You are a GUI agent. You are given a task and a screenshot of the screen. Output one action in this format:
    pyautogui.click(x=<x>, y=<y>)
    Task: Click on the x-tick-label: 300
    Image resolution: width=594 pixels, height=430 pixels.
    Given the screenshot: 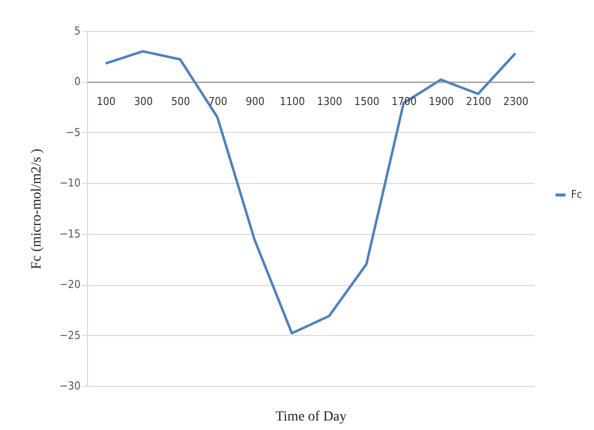 What is the action you would take?
    pyautogui.click(x=143, y=101)
    